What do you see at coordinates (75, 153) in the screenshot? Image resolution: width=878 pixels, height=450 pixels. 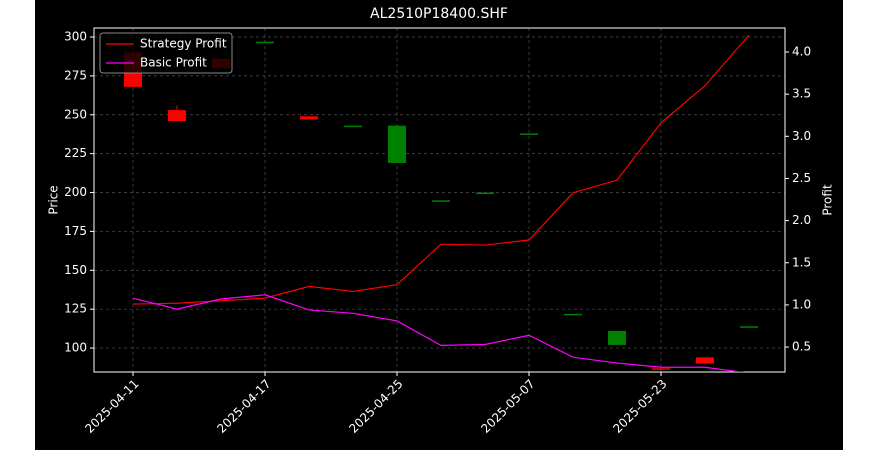 I see `y-tick-label: 225` at bounding box center [75, 153].